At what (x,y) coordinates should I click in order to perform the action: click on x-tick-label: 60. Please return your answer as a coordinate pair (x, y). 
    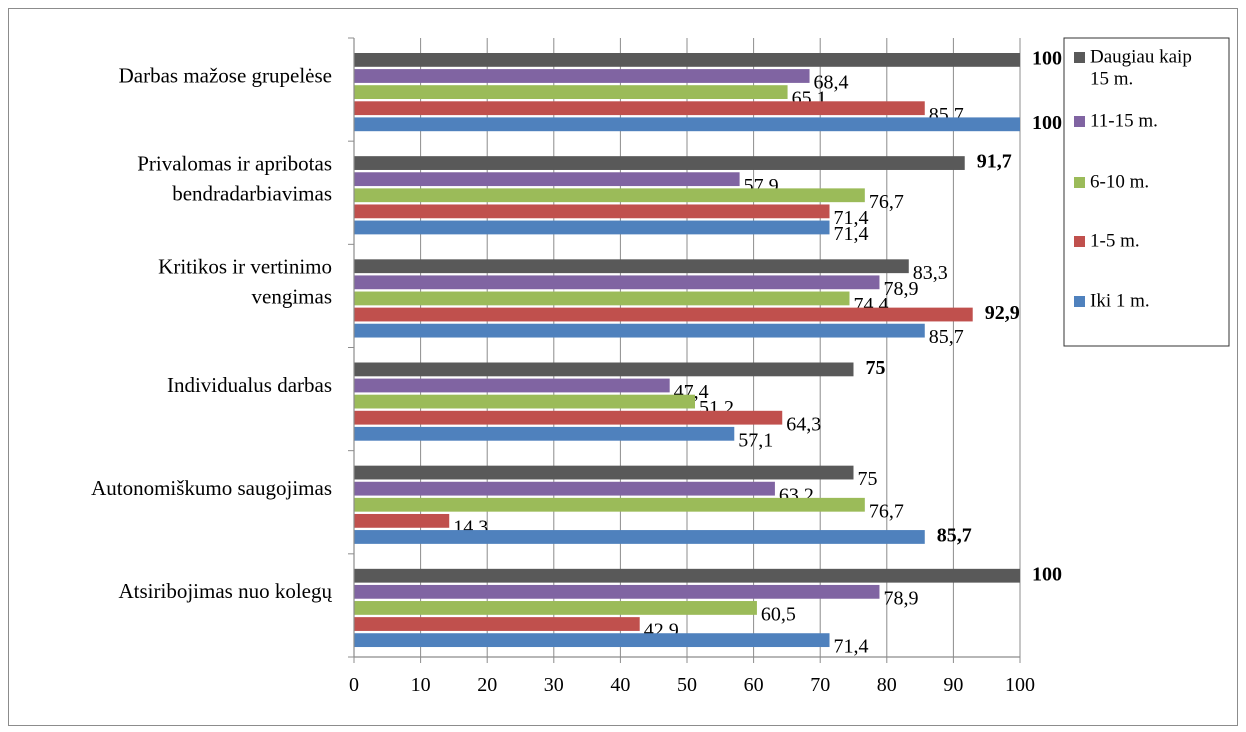
    Looking at the image, I should click on (754, 685).